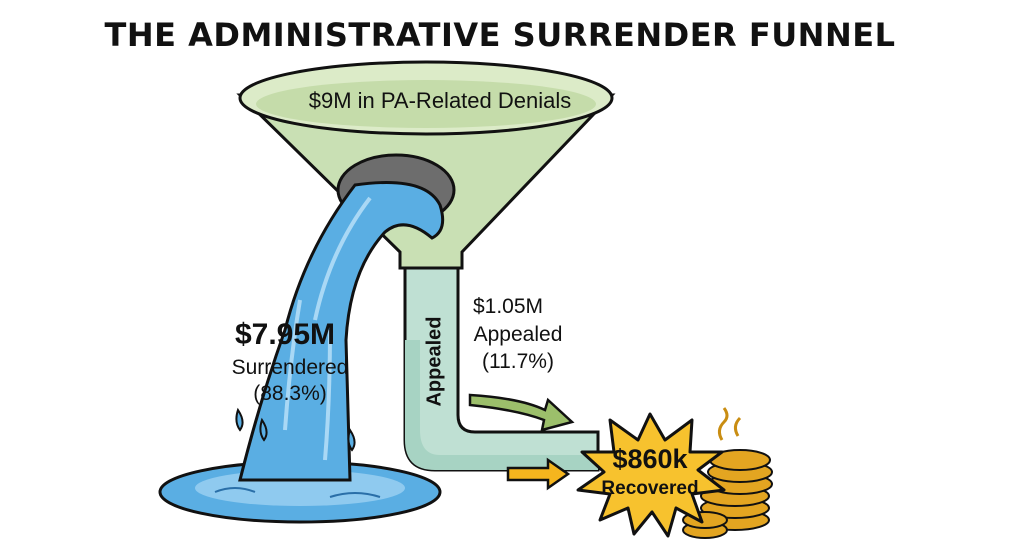 The height and width of the screenshot is (559, 1024). Describe the element at coordinates (518, 334) in the screenshot. I see `appealed-label: Appealed` at that location.